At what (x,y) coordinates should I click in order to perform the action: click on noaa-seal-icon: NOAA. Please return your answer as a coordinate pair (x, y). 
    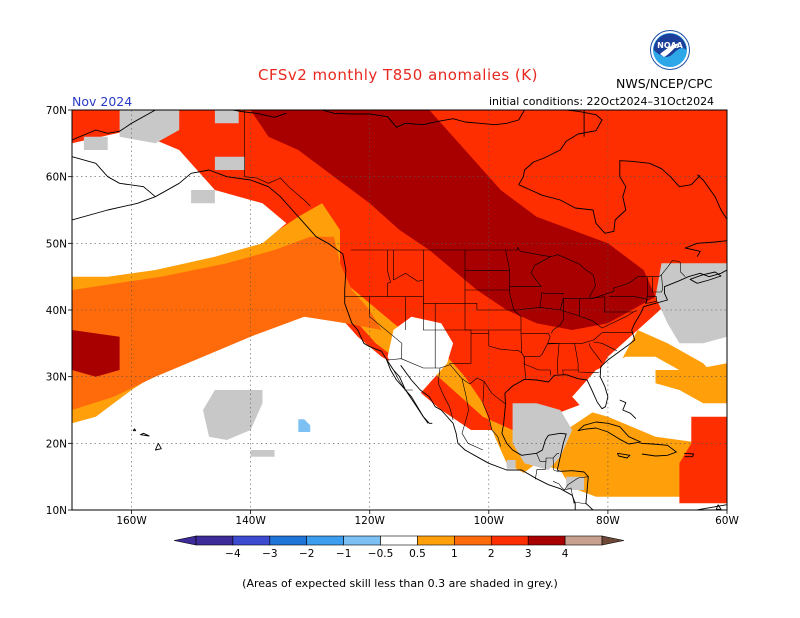
    Looking at the image, I should click on (670, 50).